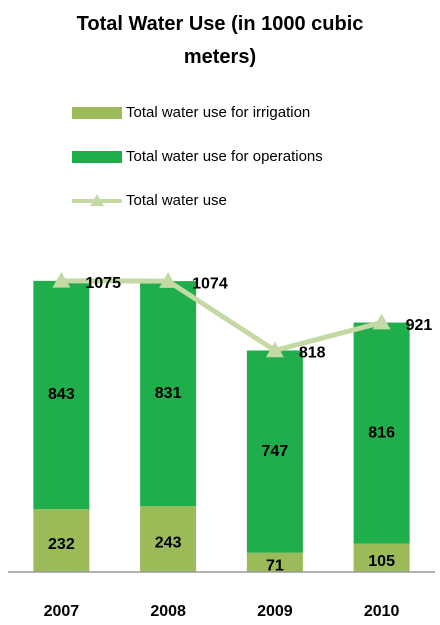  Describe the element at coordinates (419, 325) in the screenshot. I see `data-label: 921` at that location.